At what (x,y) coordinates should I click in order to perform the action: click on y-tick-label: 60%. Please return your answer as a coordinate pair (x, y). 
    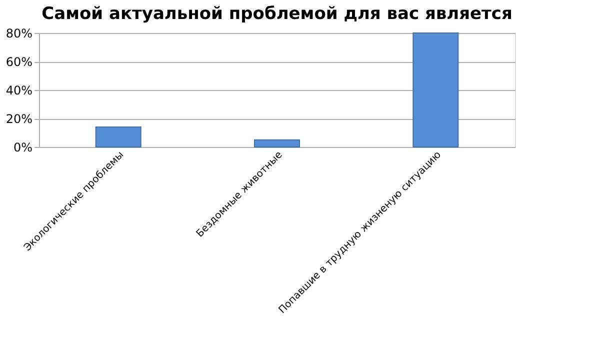
    Looking at the image, I should click on (19, 62).